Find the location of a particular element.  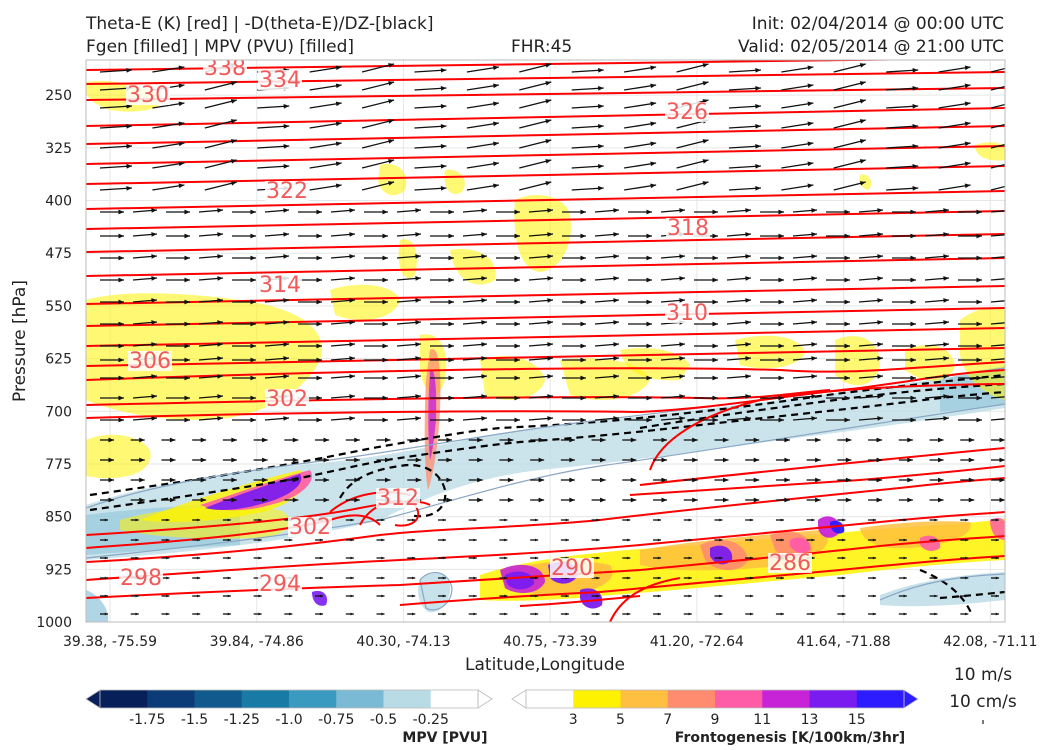

theta-e-contour-label: 318 is located at coordinates (688, 228).